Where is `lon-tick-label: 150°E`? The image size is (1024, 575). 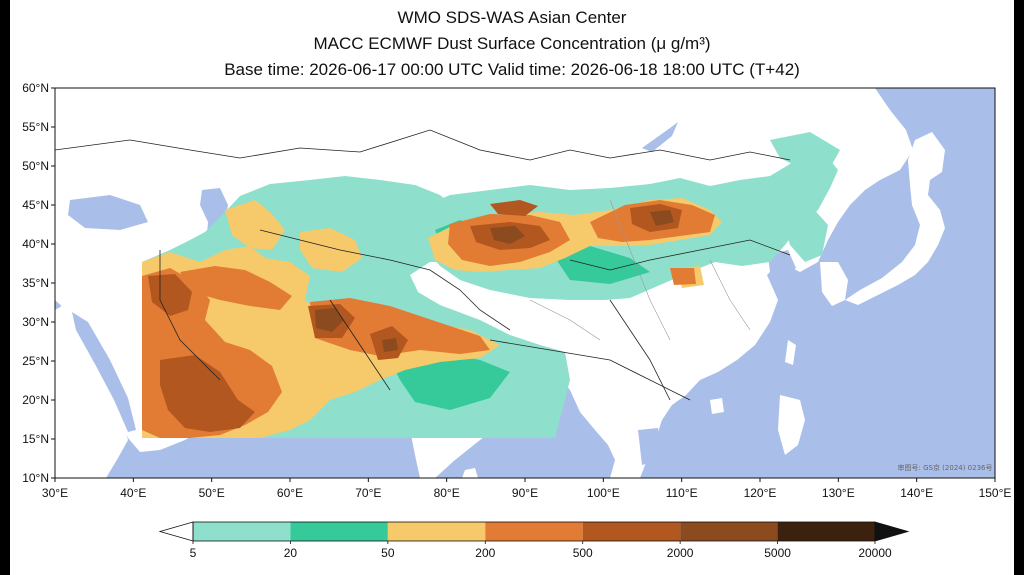
lon-tick-label: 150°E is located at coordinates (995, 493).